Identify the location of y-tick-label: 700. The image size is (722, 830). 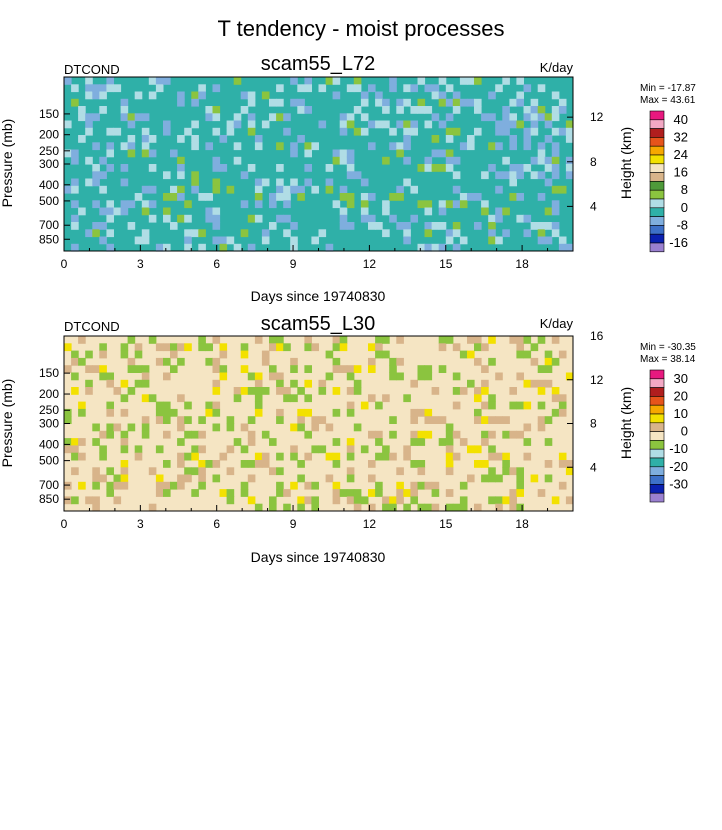
(49, 485).